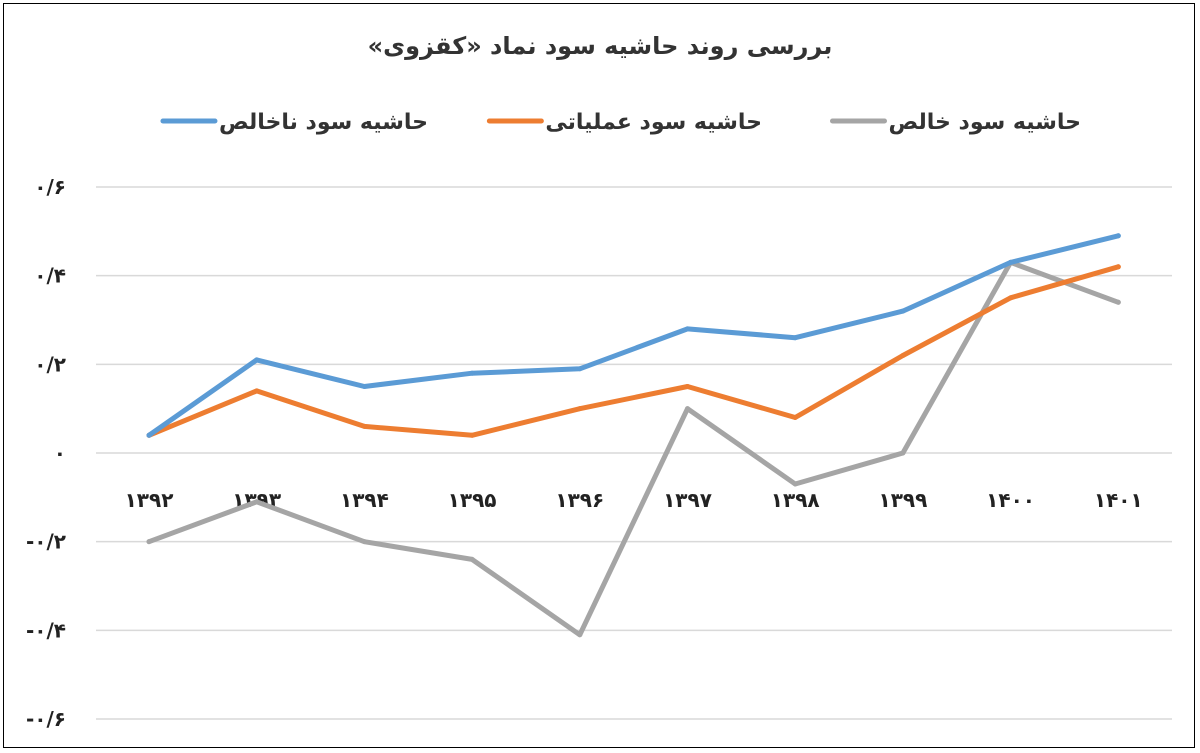  I want to click on x-tick-label: ۱۳۹۲, so click(149, 500).